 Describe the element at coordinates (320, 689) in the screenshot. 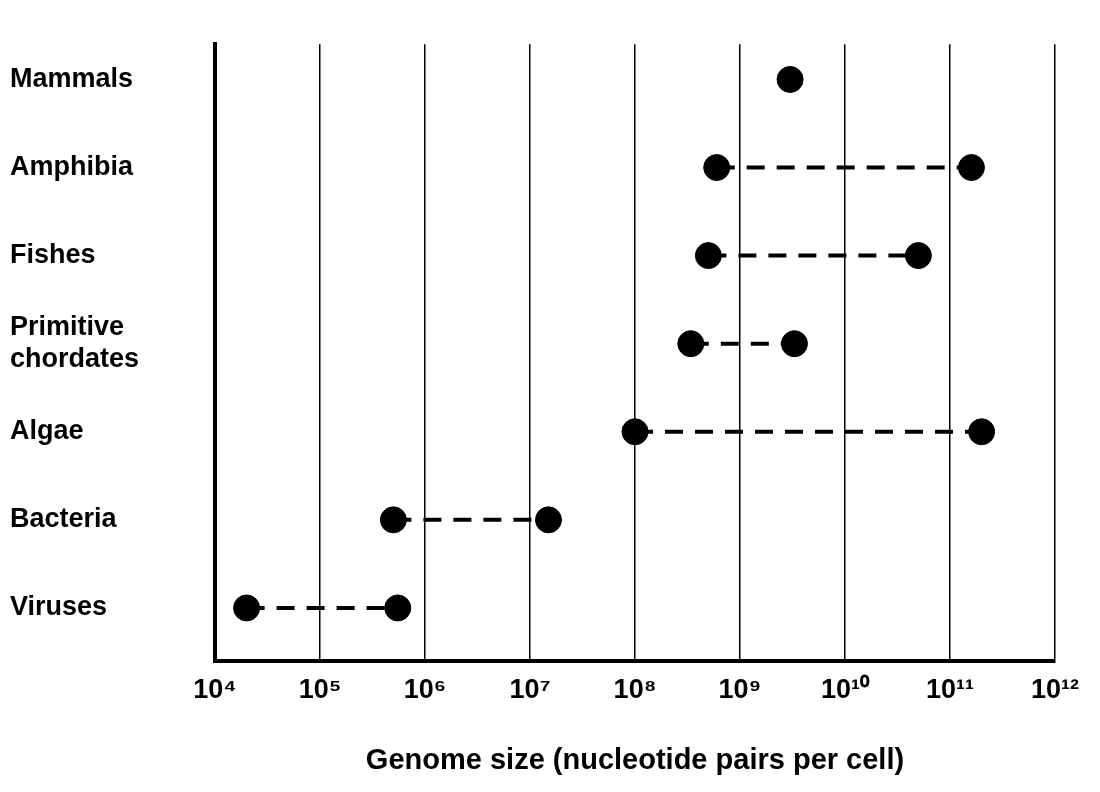

I see `x-tick-label: 10⁵` at that location.